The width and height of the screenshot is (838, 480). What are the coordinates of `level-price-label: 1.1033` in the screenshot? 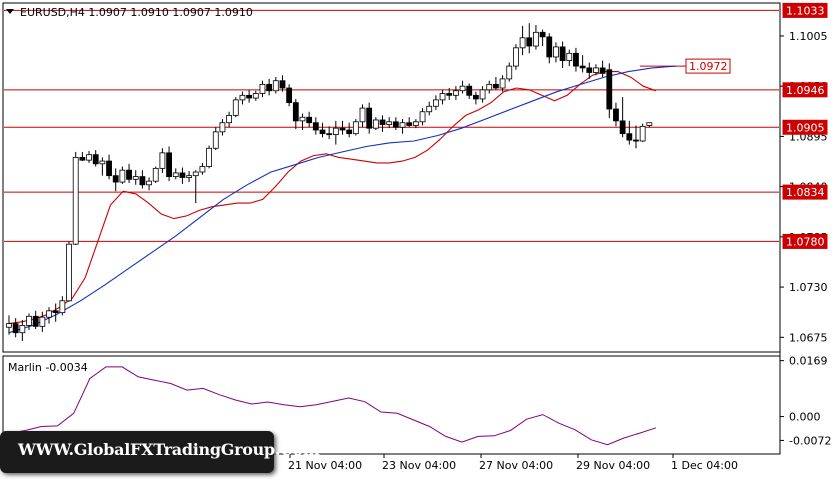 It's located at (805, 10).